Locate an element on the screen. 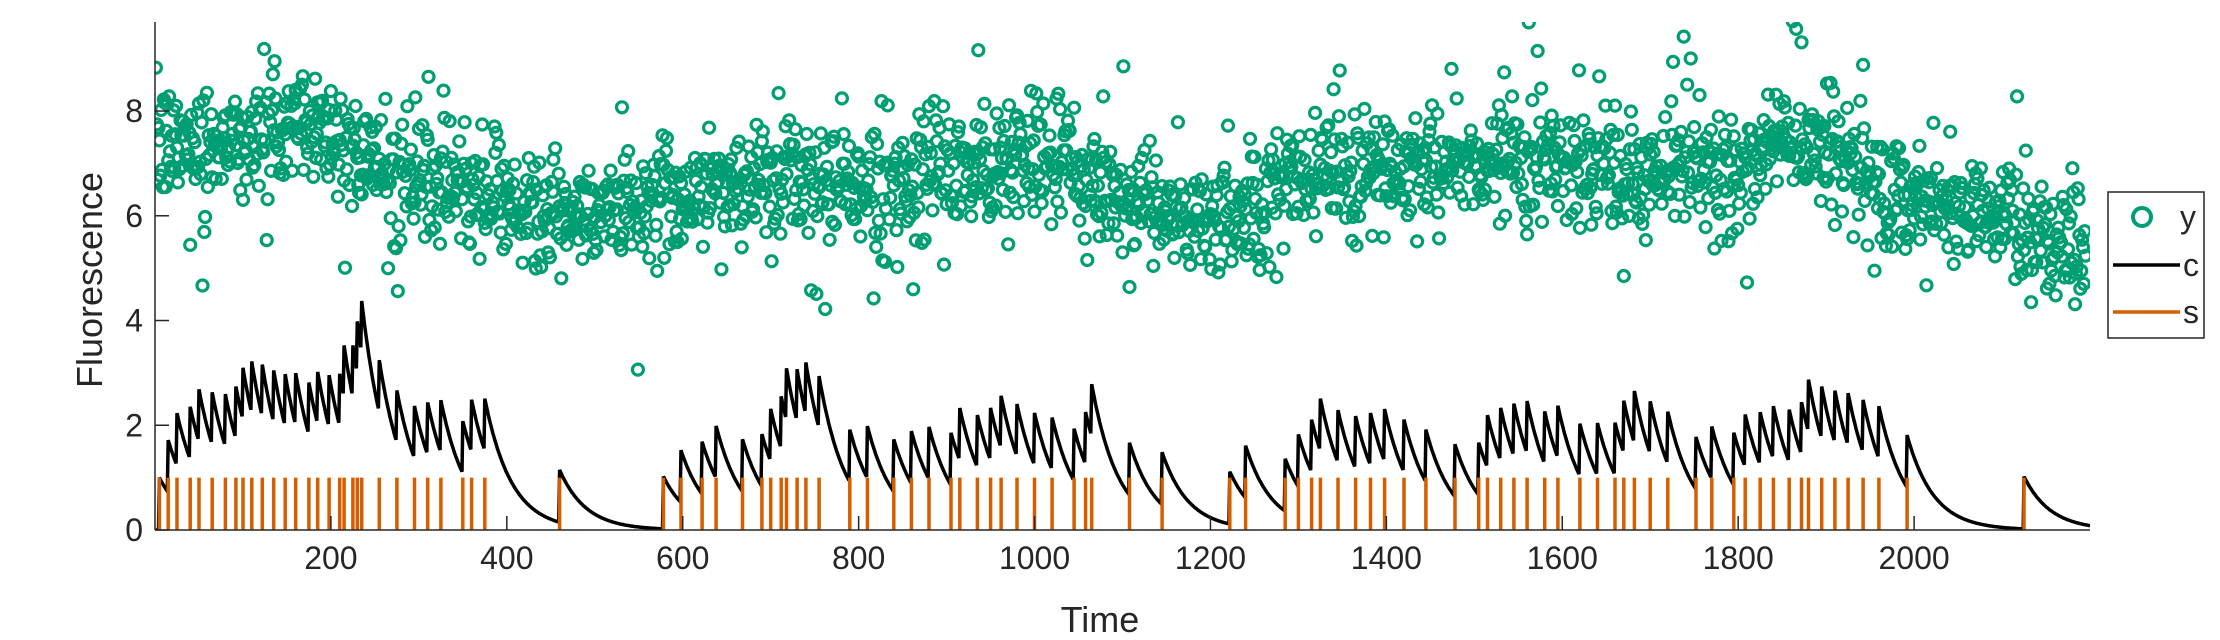  x-tick-label: 1200 is located at coordinates (1210, 558).